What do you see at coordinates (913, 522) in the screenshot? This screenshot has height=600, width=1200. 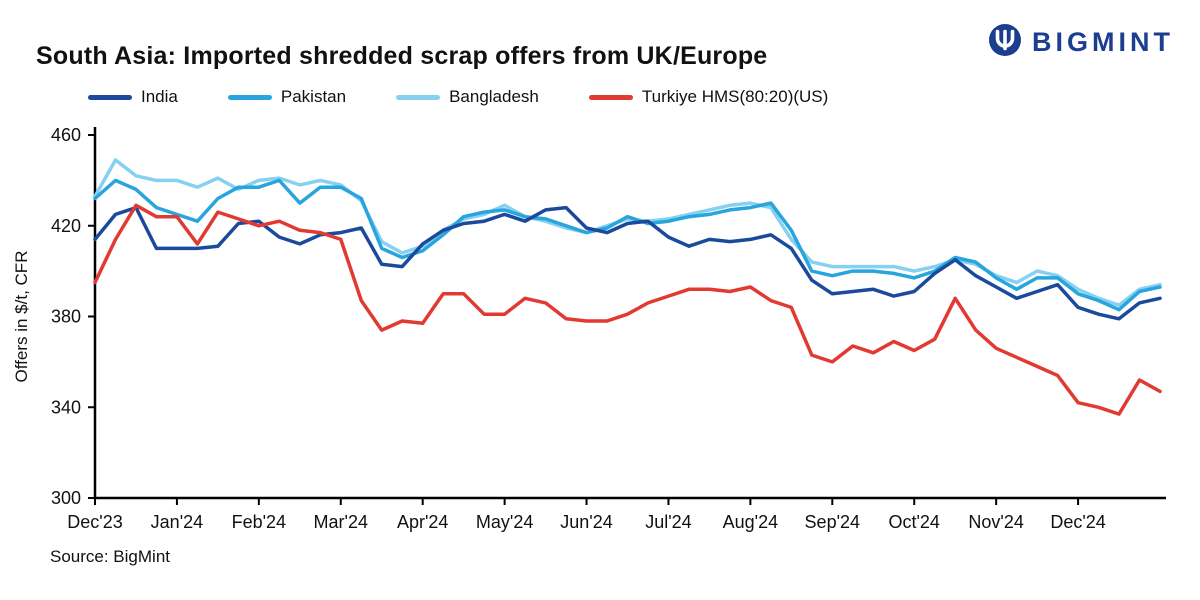 I see `x-tick-label: Oct'24` at bounding box center [913, 522].